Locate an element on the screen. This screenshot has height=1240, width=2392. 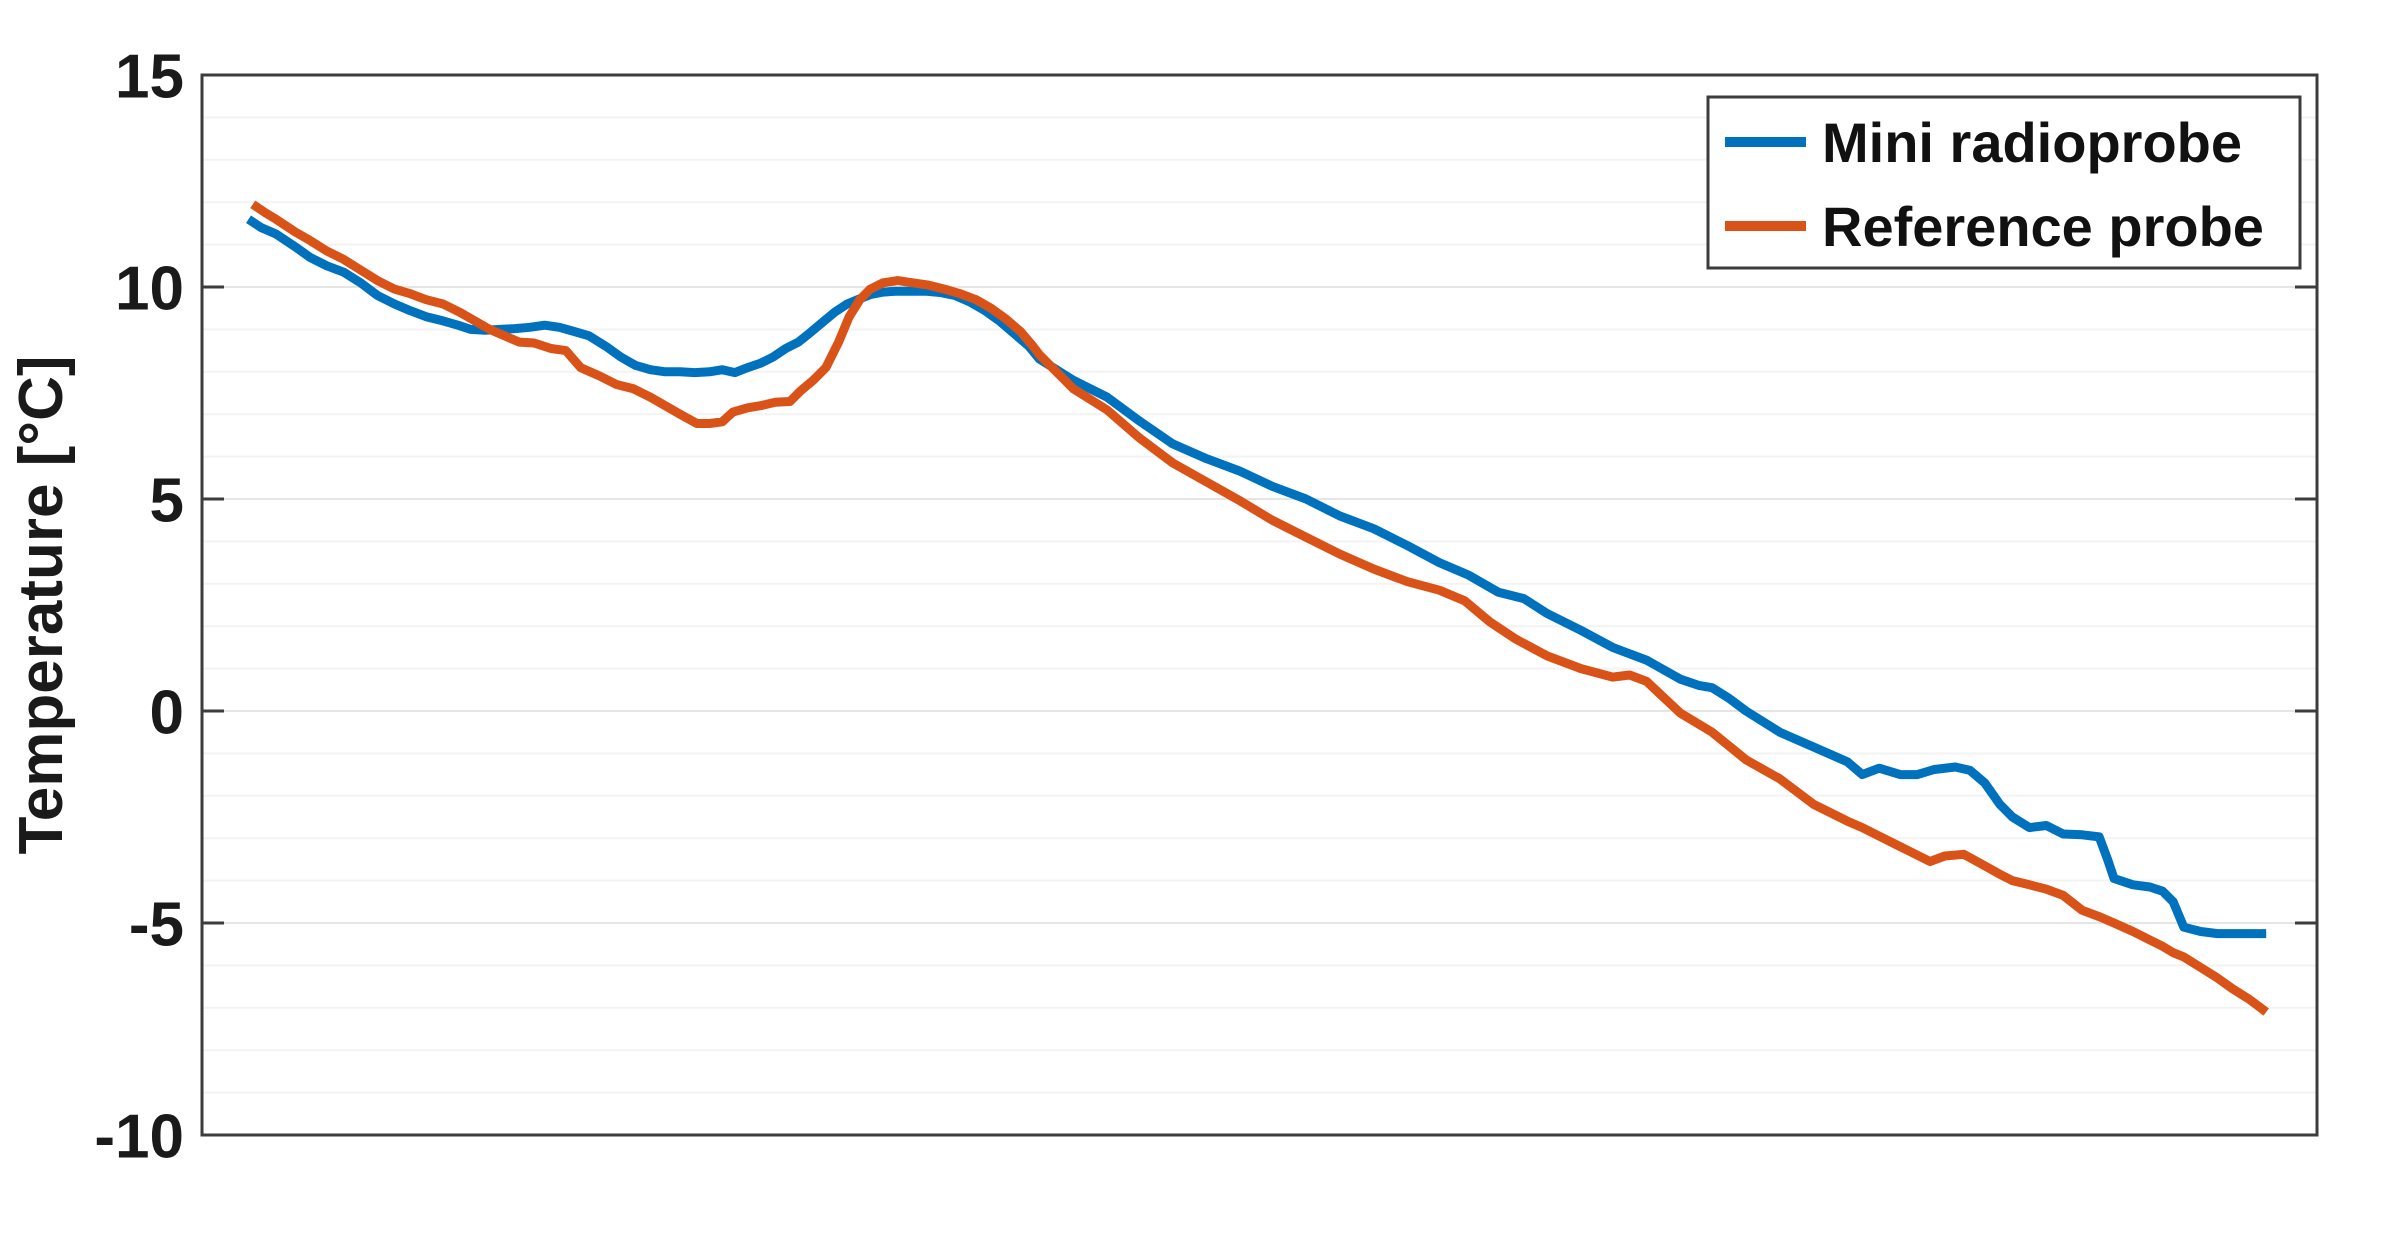
legend-box is located at coordinates (2004, 182).